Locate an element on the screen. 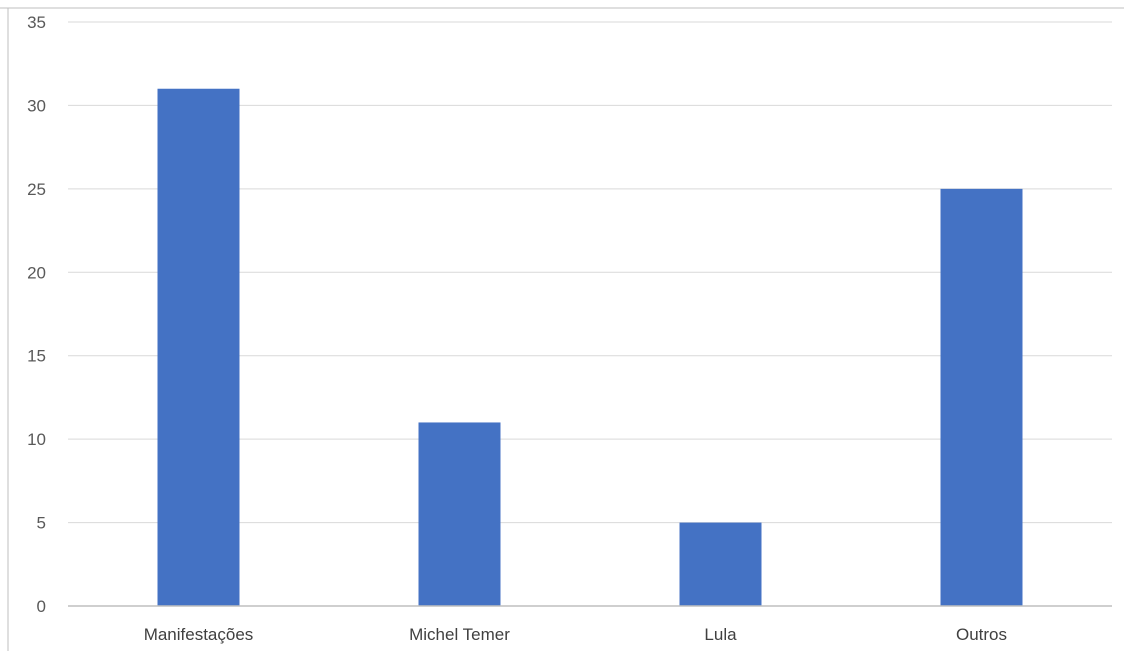 The height and width of the screenshot is (651, 1124). bar-outros is located at coordinates (981, 397).